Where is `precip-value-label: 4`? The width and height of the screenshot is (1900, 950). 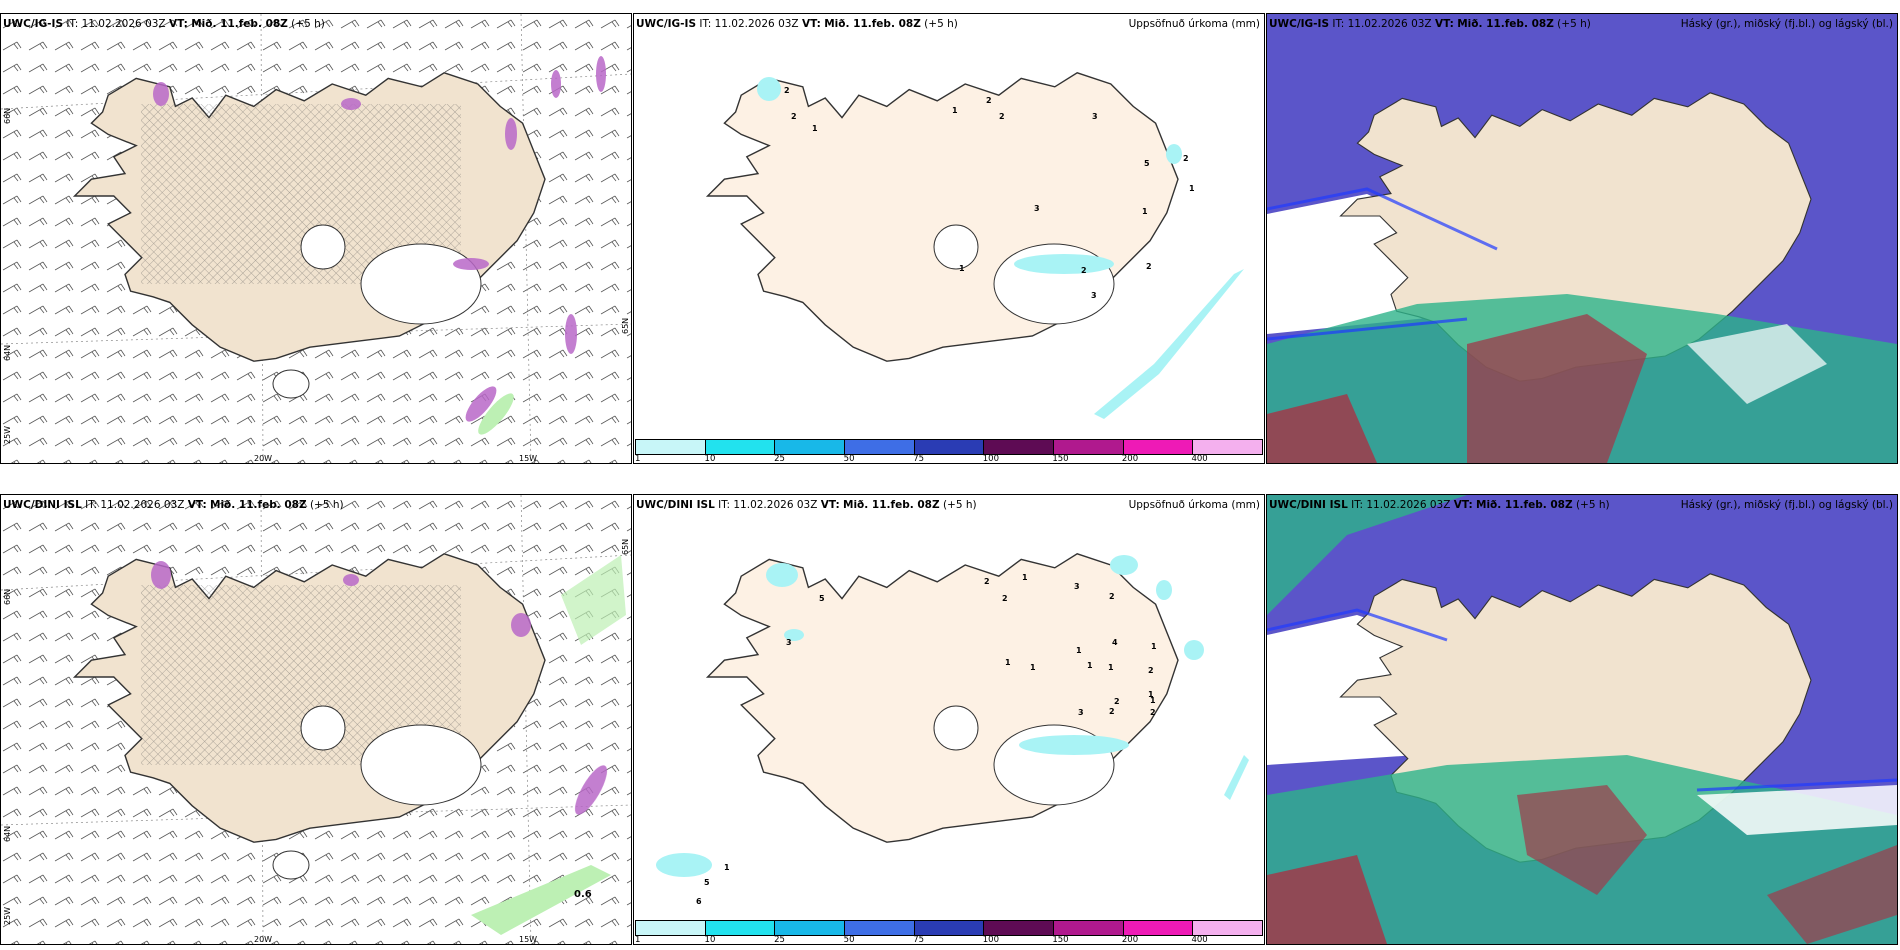
precip-value-label: 4 is located at coordinates (1115, 642).